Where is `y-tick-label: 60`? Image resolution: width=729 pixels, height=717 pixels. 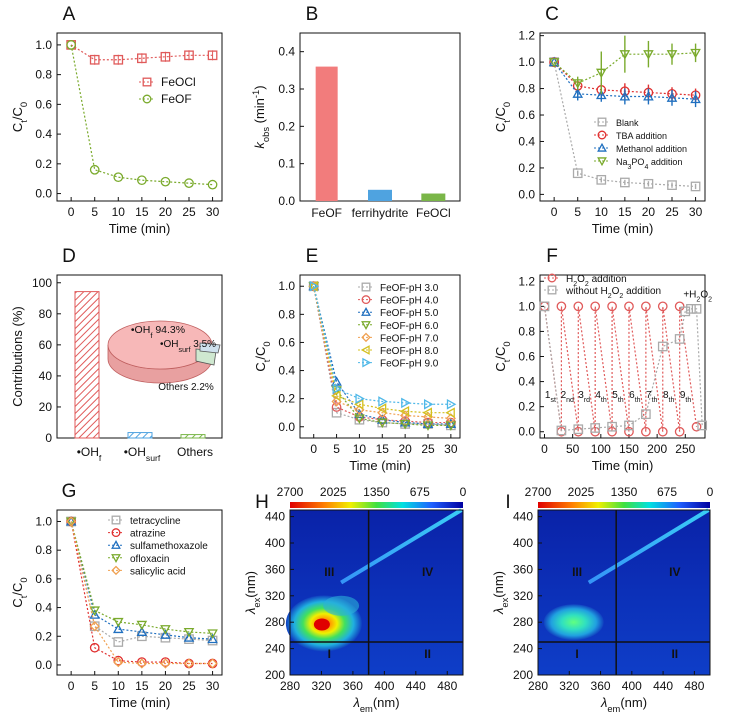 y-tick-label: 60 is located at coordinates (46, 345).